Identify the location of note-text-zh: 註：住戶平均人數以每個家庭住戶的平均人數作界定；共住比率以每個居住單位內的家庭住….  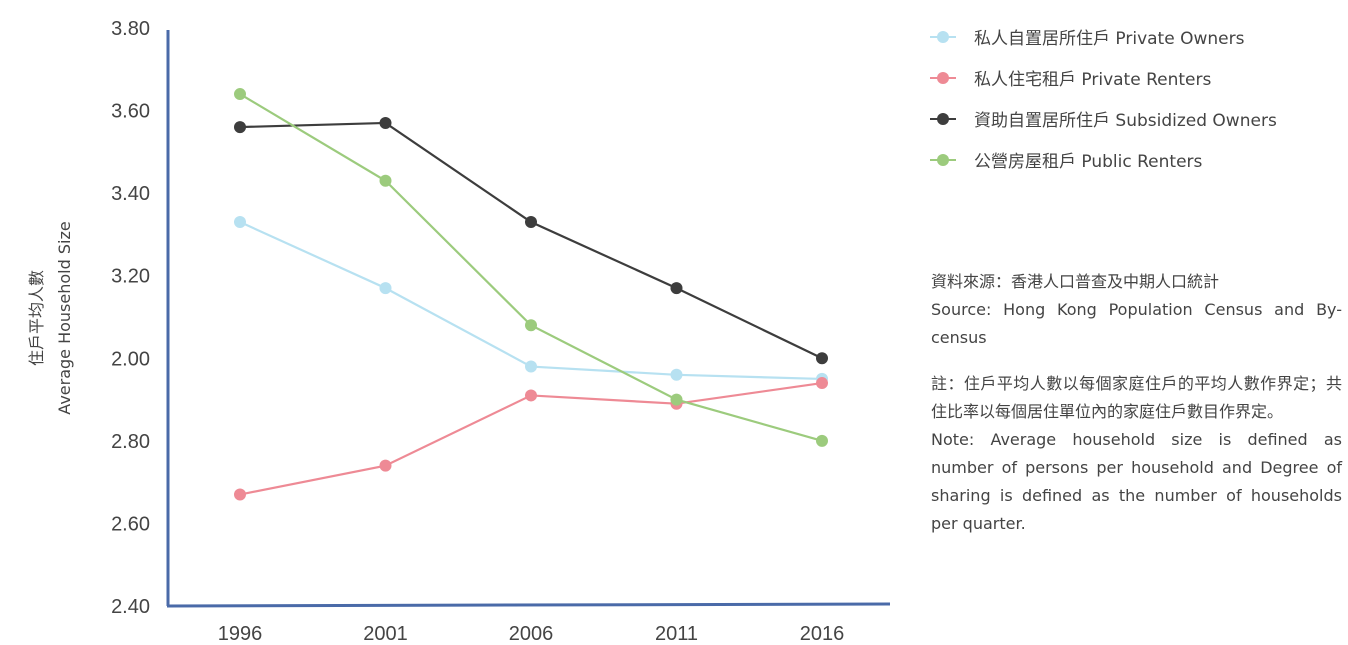
(1136, 397).